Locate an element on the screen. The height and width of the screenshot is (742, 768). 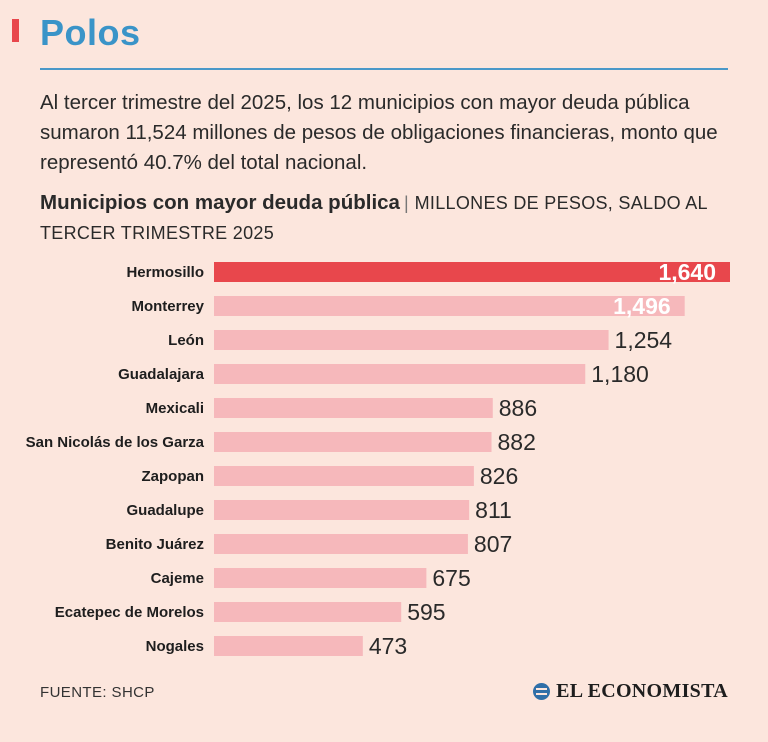
category-label: Nogales is located at coordinates (175, 646).